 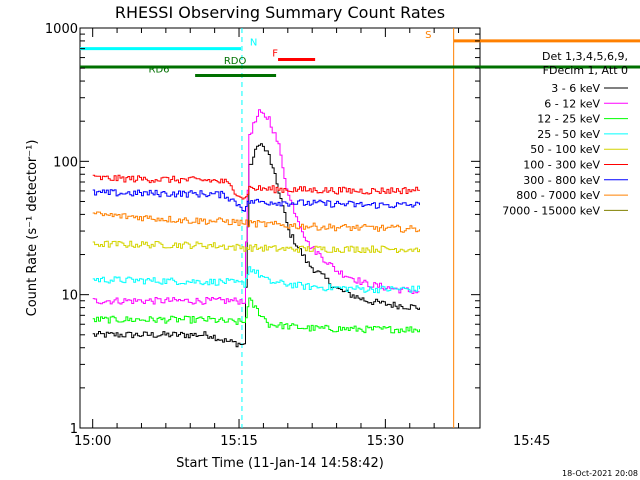 I want to click on footer-timestamp: 18-Oct-2021 20:08, so click(x=600, y=473).